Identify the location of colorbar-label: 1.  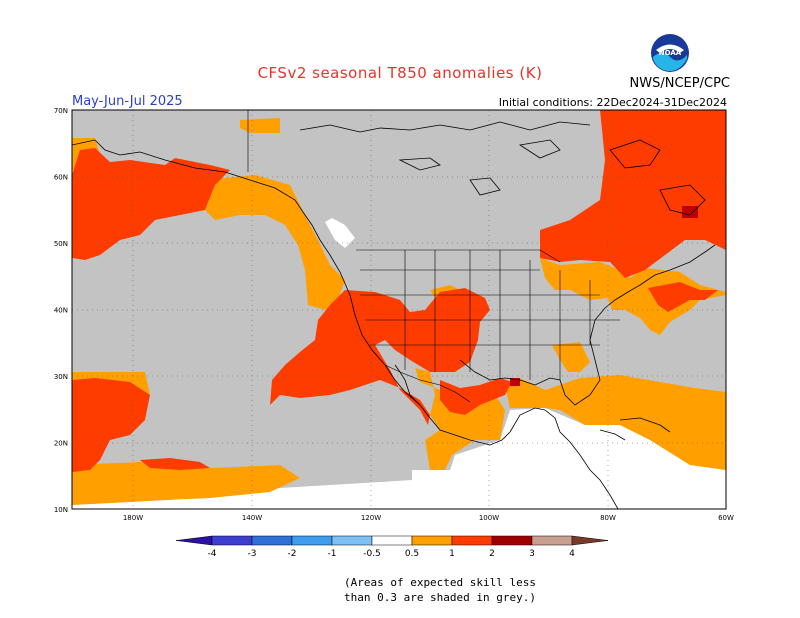
(452, 554).